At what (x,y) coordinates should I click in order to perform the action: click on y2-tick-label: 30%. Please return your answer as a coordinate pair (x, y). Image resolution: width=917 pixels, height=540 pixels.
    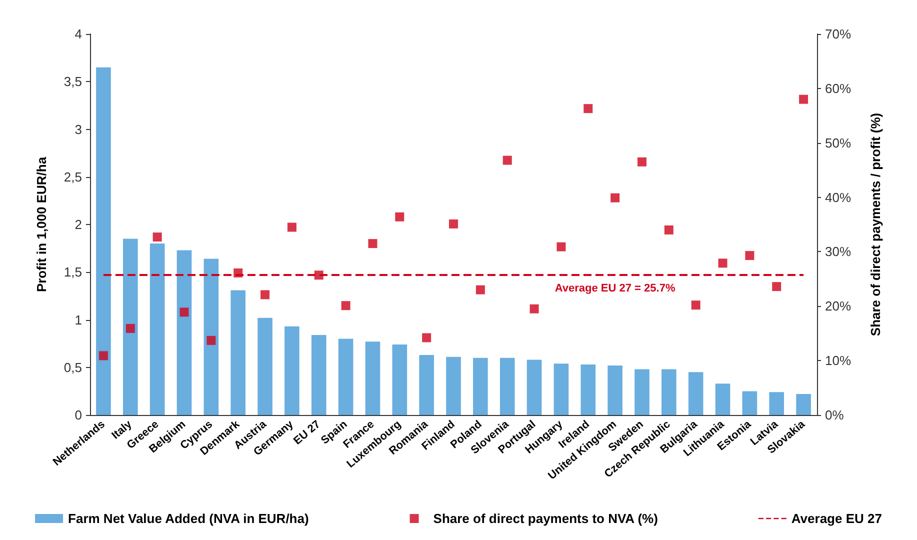
    Looking at the image, I should click on (838, 252).